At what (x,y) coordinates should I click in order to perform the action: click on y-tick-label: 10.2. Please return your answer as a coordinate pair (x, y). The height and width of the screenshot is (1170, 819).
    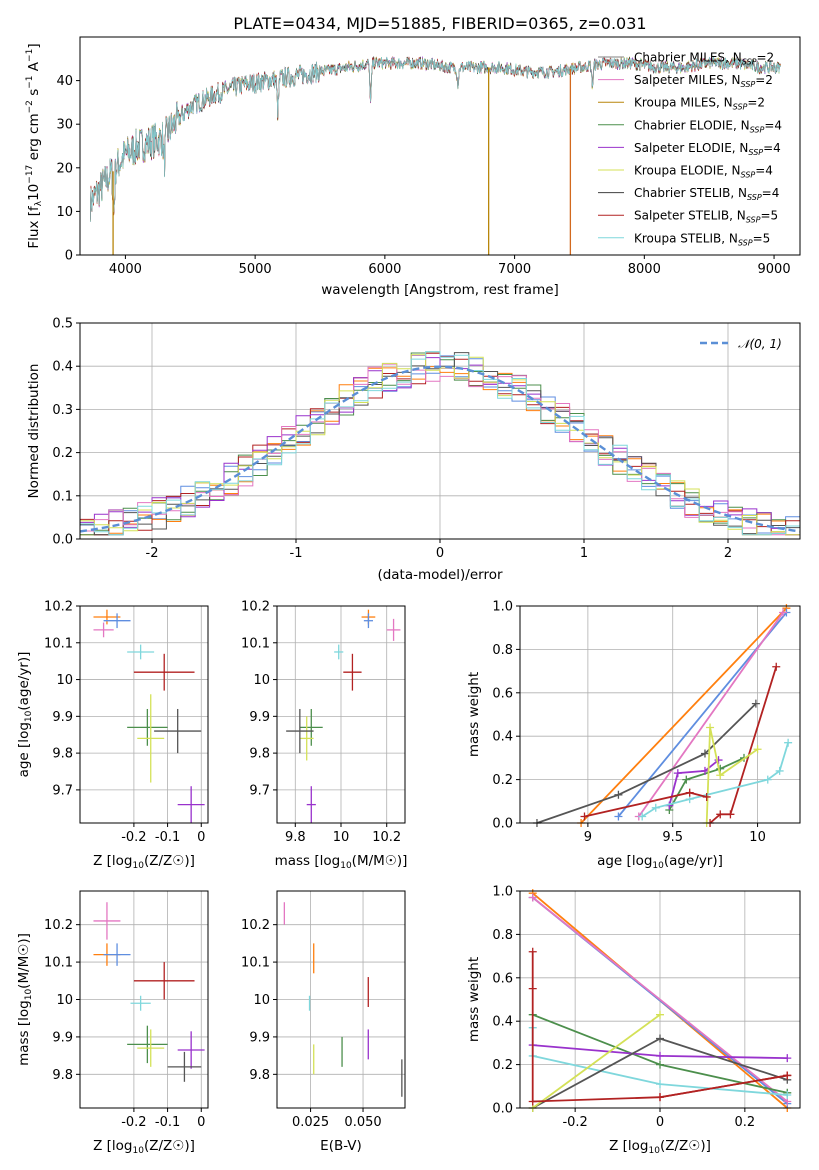
    Looking at the image, I should click on (255, 607).